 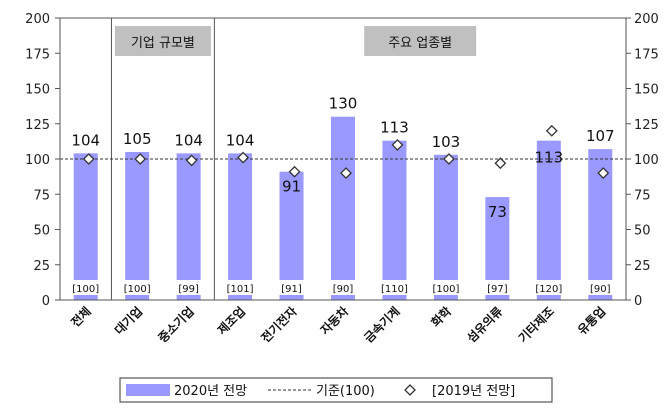 I want to click on bracket-label: [110], so click(x=394, y=289).